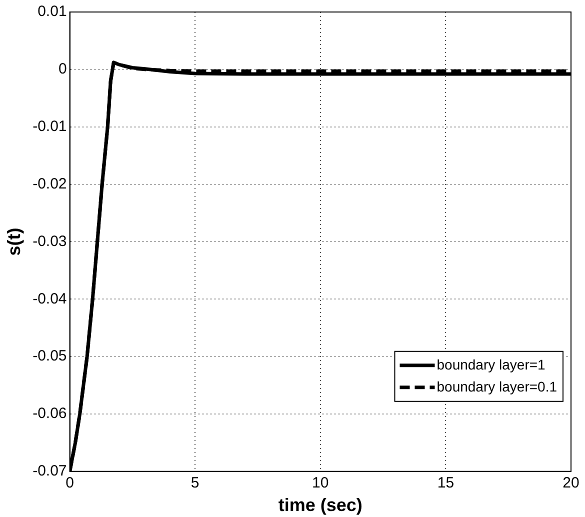 Image resolution: width=585 pixels, height=517 pixels. What do you see at coordinates (49, 356) in the screenshot?
I see `y-tick-label: -0.05` at bounding box center [49, 356].